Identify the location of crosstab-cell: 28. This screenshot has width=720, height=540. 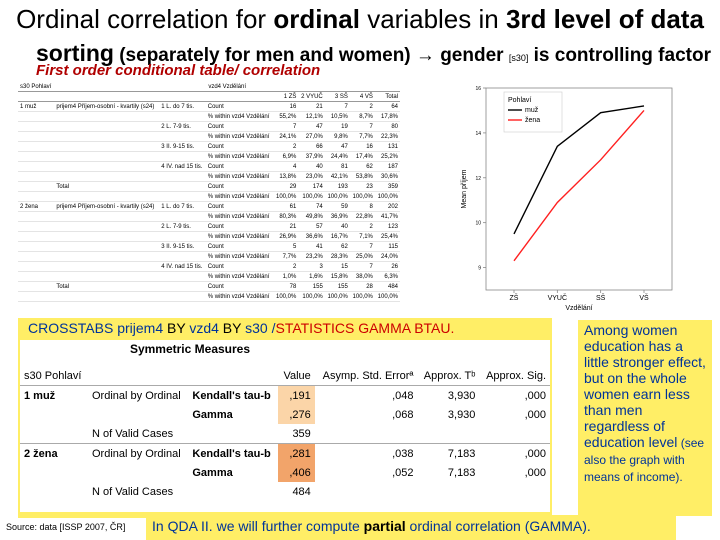
(362, 286).